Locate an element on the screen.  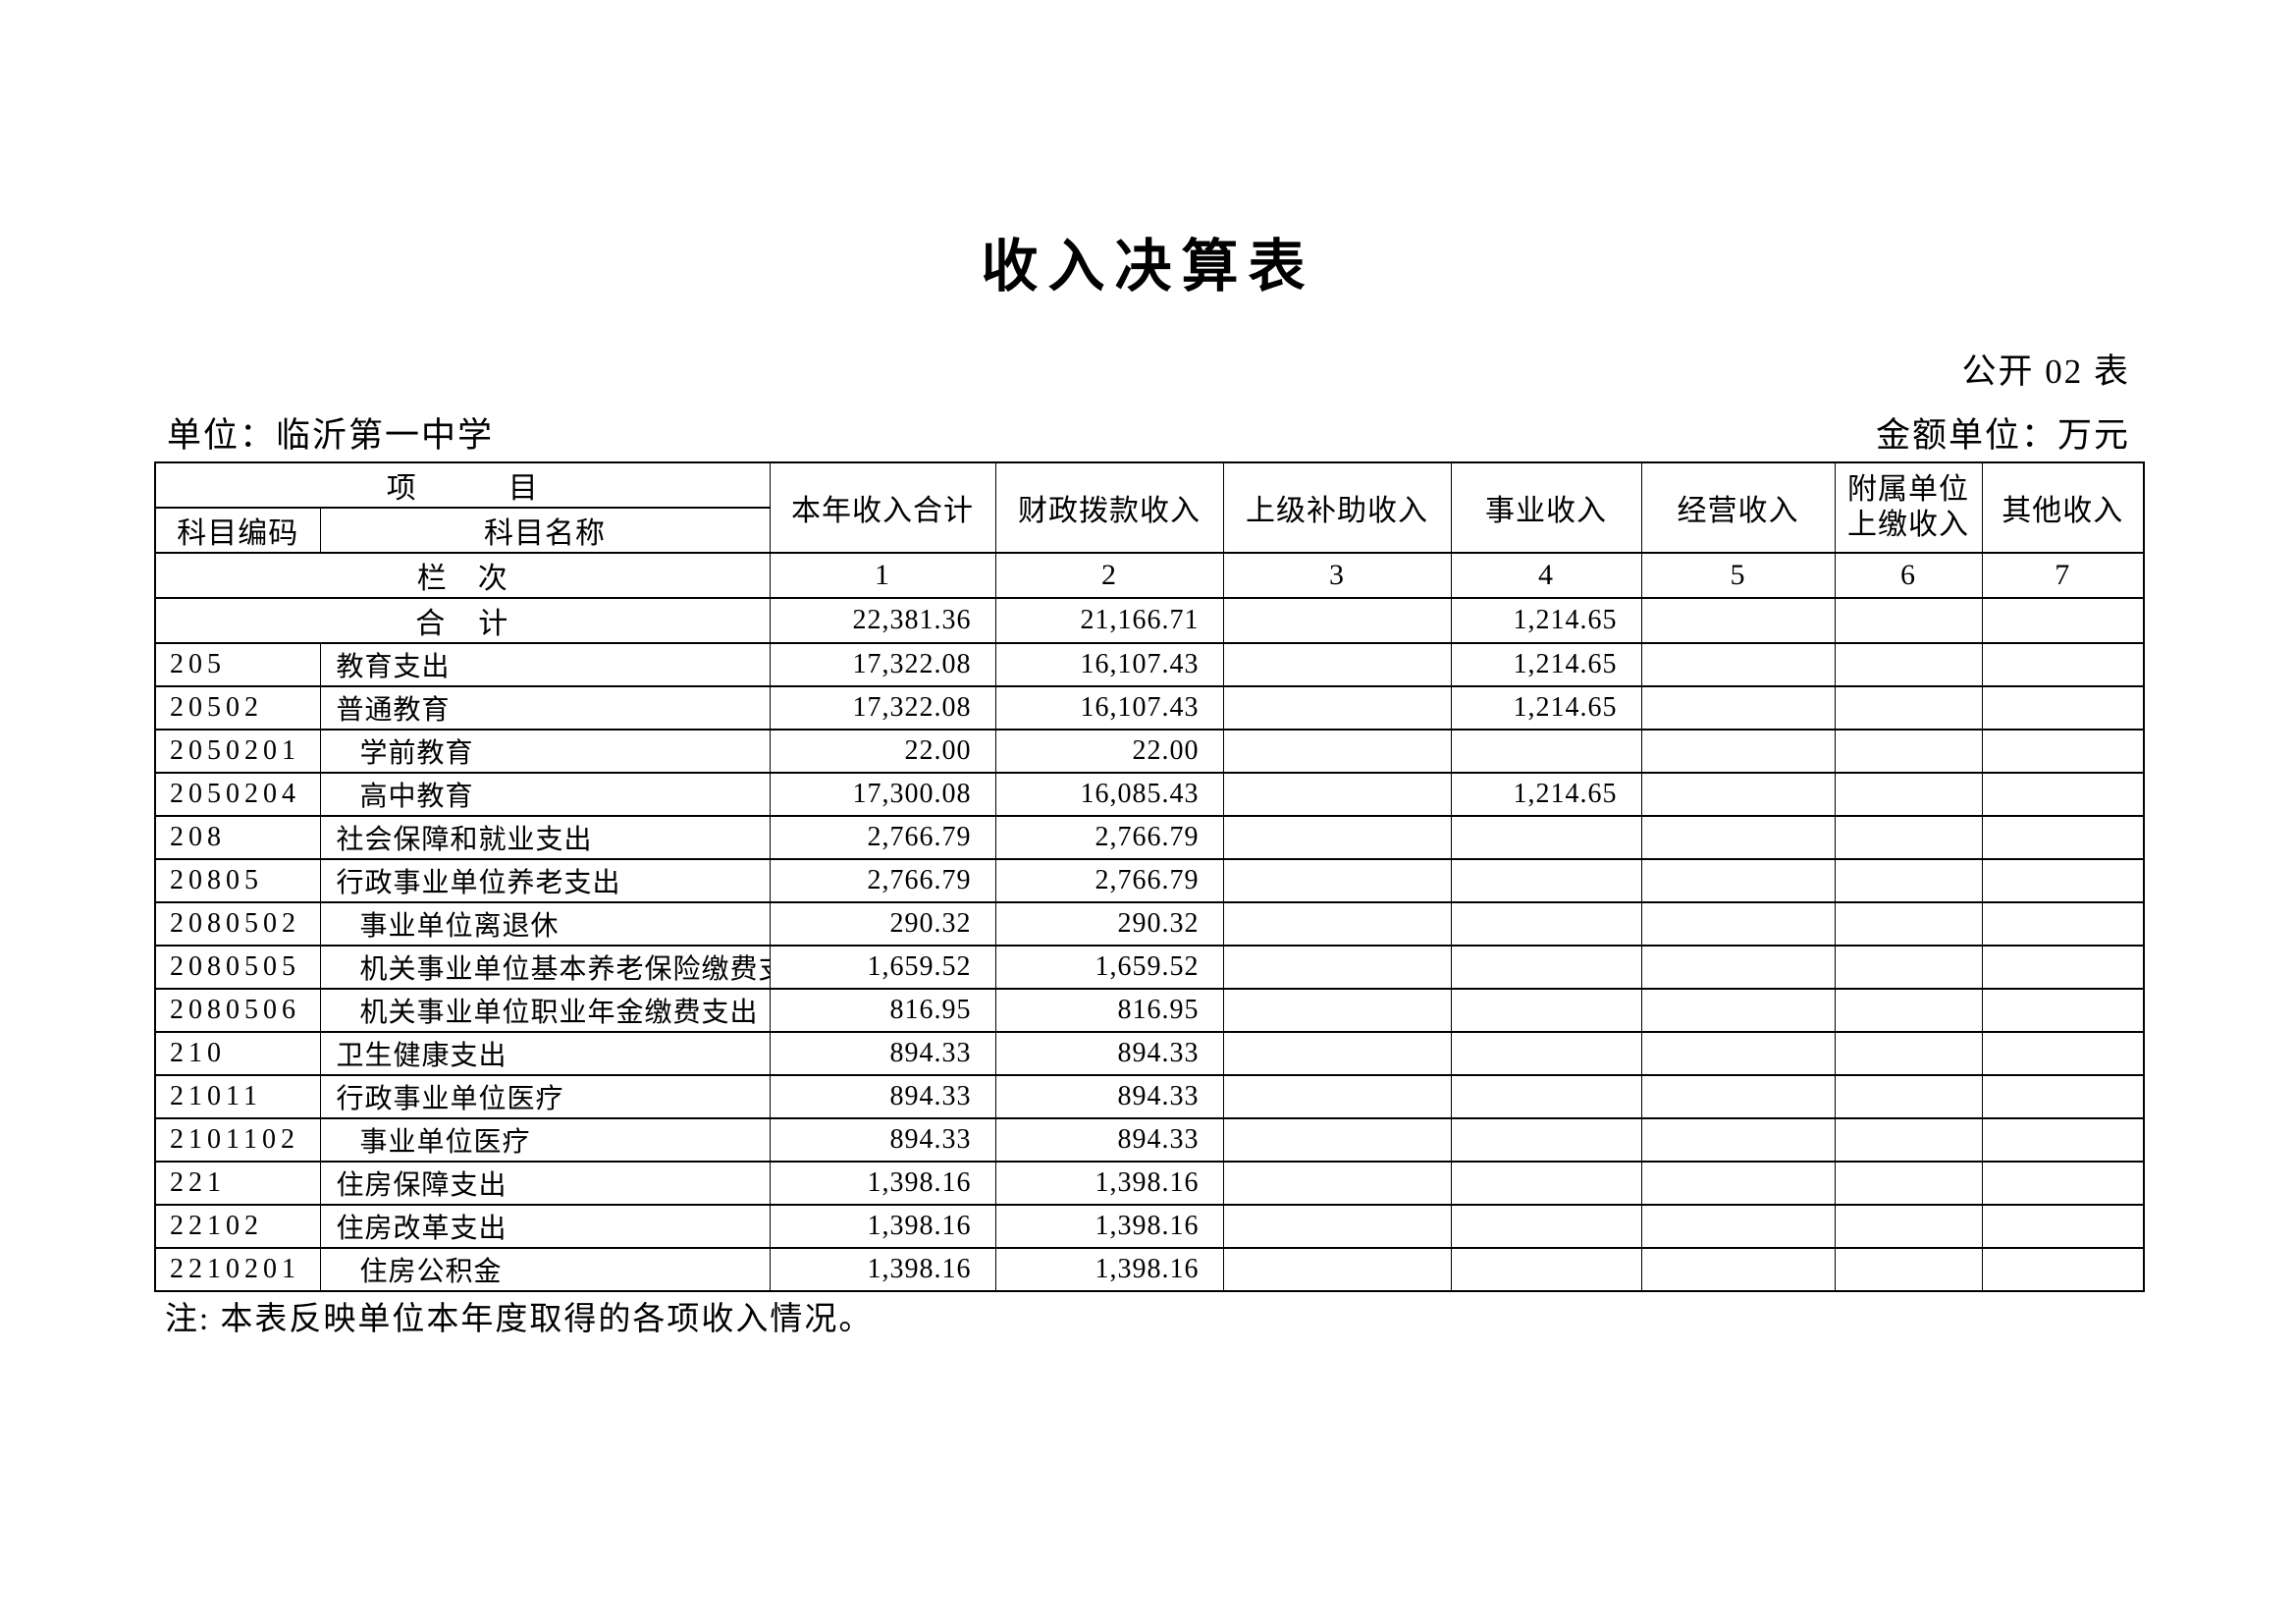
table-row: 20805 行政事业单位养老支出 2,766.79 2,766.79 is located at coordinates (1149, 880).